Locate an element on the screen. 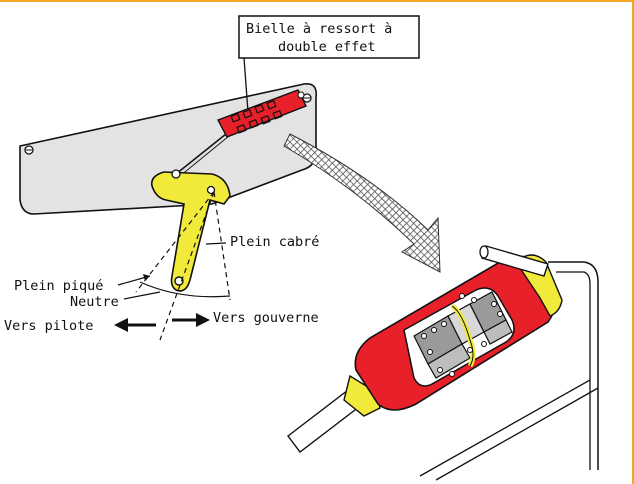 The width and height of the screenshot is (634, 484). arrow-vers-gouverne is located at coordinates (203, 320).